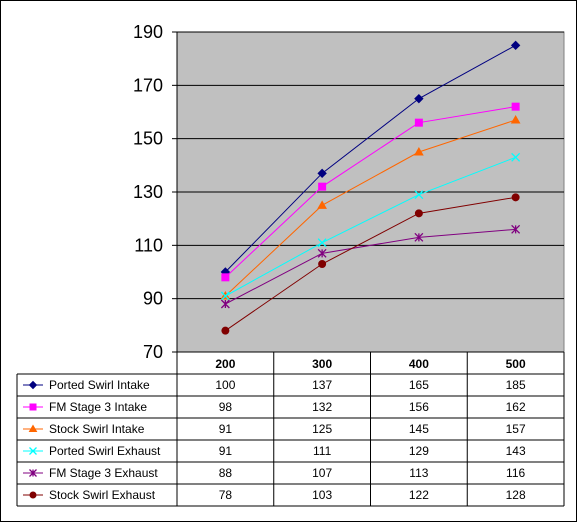 The image size is (577, 522). I want to click on data-label: 132, so click(322, 407).